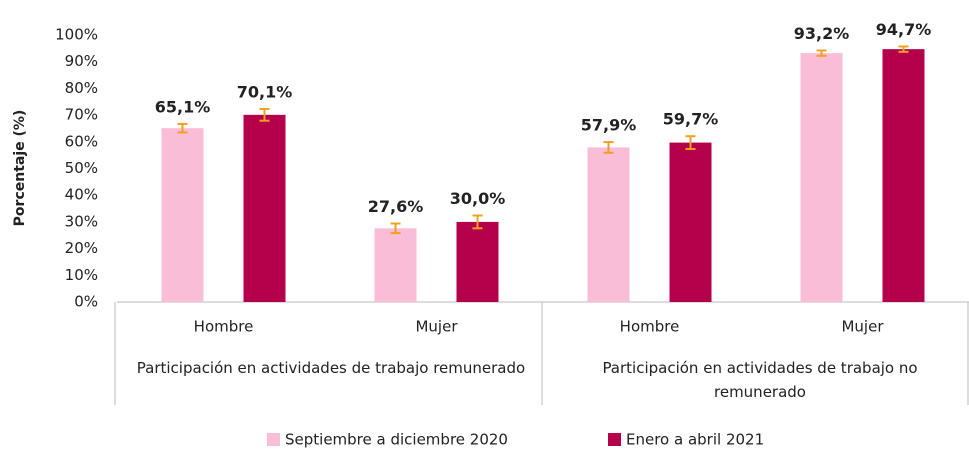 Image resolution: width=969 pixels, height=454 pixels. What do you see at coordinates (695, 440) in the screenshot?
I see `legend-label: Enero a abril 2021` at bounding box center [695, 440].